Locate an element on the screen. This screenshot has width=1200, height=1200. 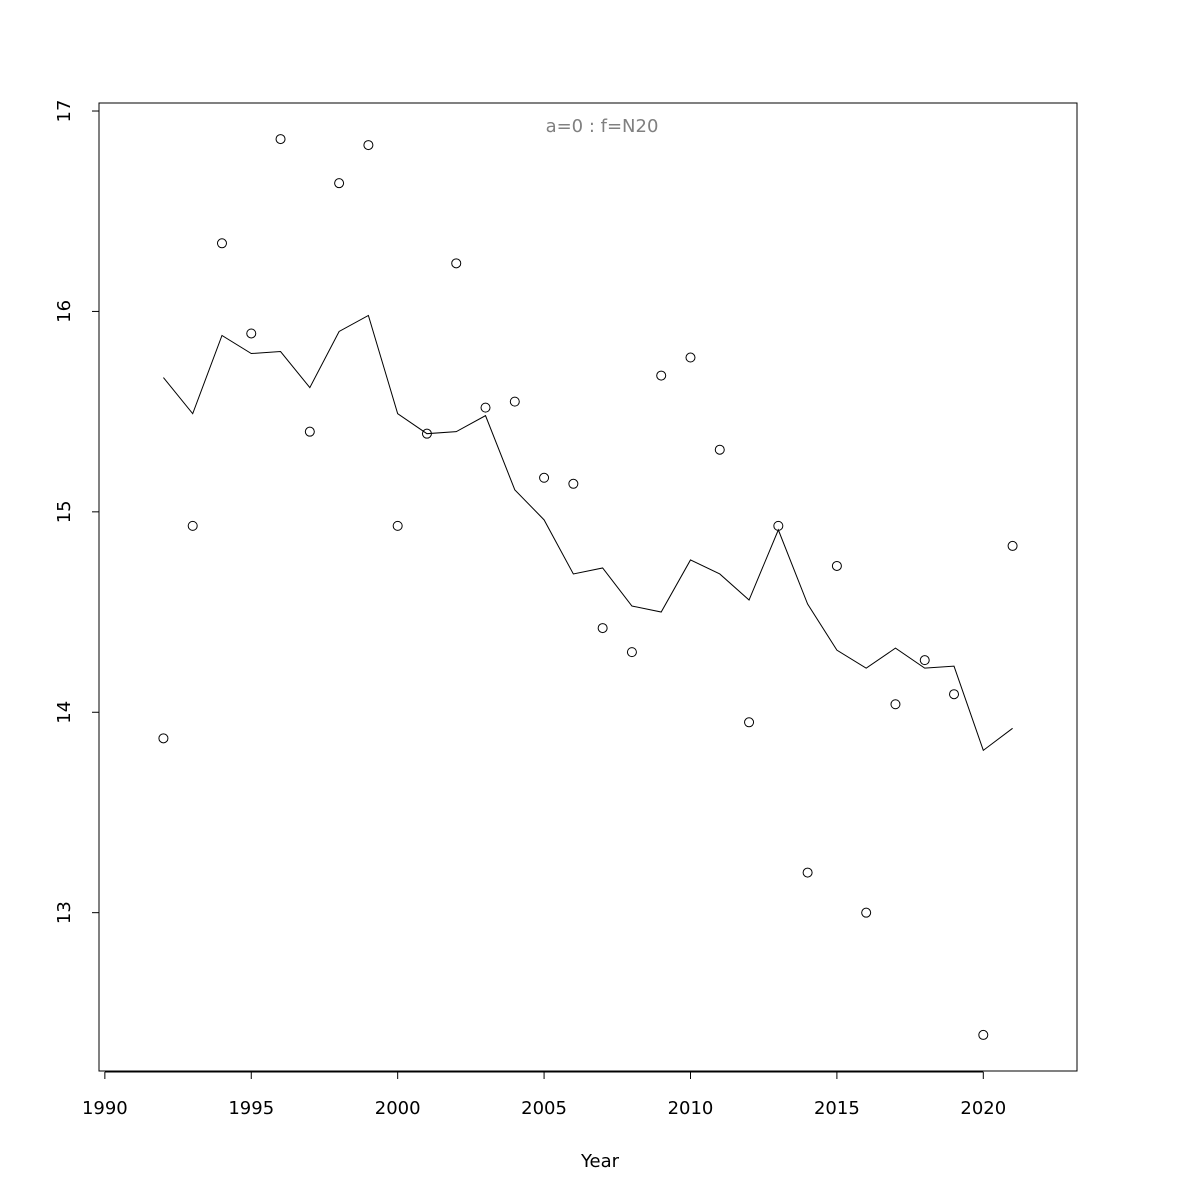
x-tick-label: 2020 is located at coordinates (983, 1108).